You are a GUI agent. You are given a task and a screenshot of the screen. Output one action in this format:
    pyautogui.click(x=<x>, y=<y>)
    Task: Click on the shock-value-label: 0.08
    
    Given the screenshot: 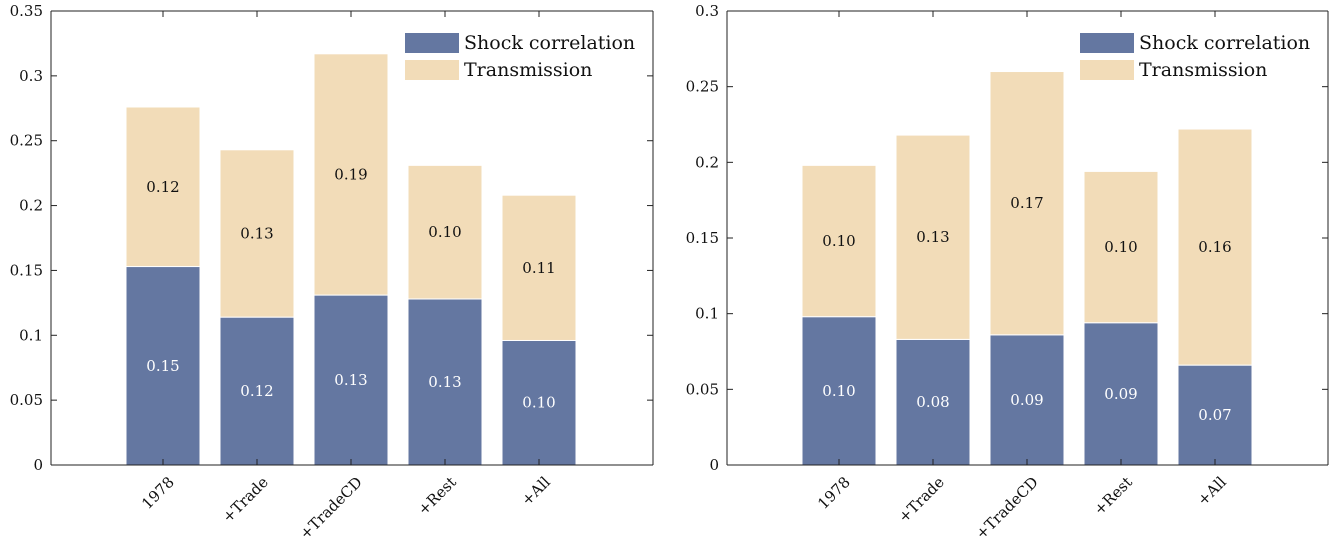 What is the action you would take?
    pyautogui.click(x=932, y=402)
    